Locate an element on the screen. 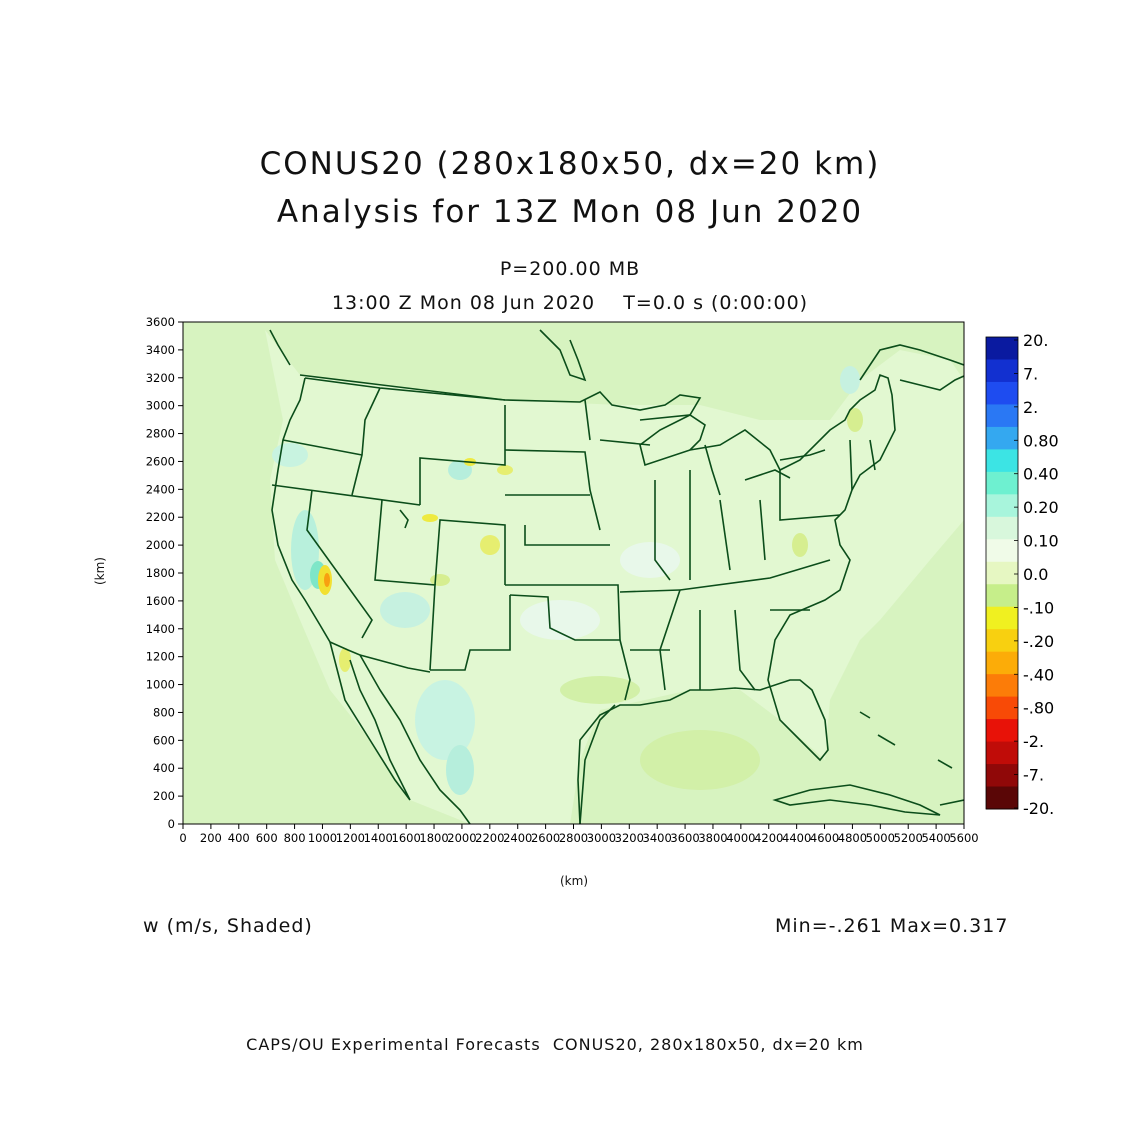  x-tick-label: 4200 is located at coordinates (768, 838).